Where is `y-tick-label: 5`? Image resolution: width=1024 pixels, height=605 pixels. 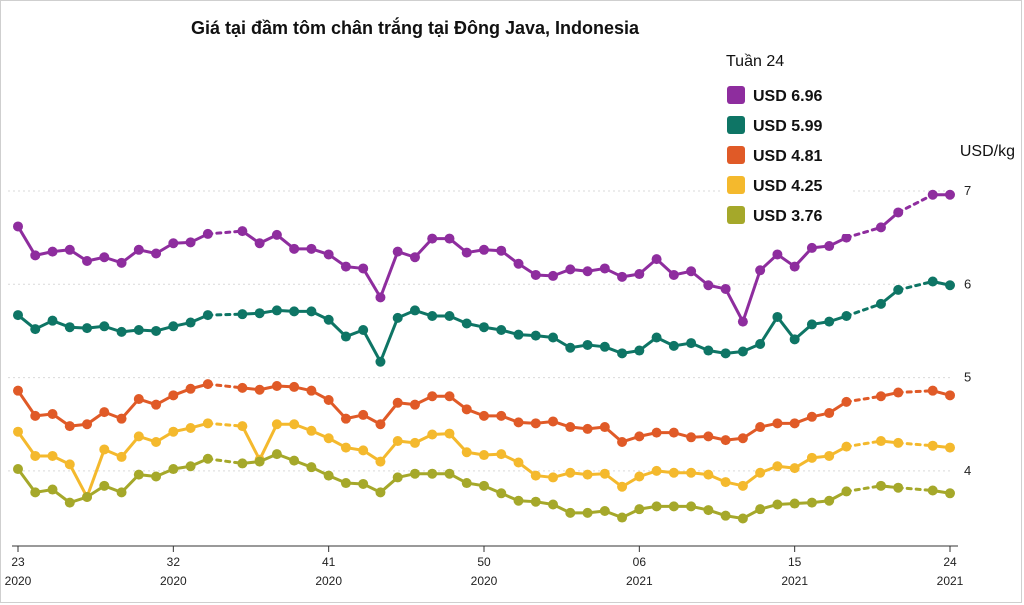
y-tick-label: 5 is located at coordinates (967, 377).